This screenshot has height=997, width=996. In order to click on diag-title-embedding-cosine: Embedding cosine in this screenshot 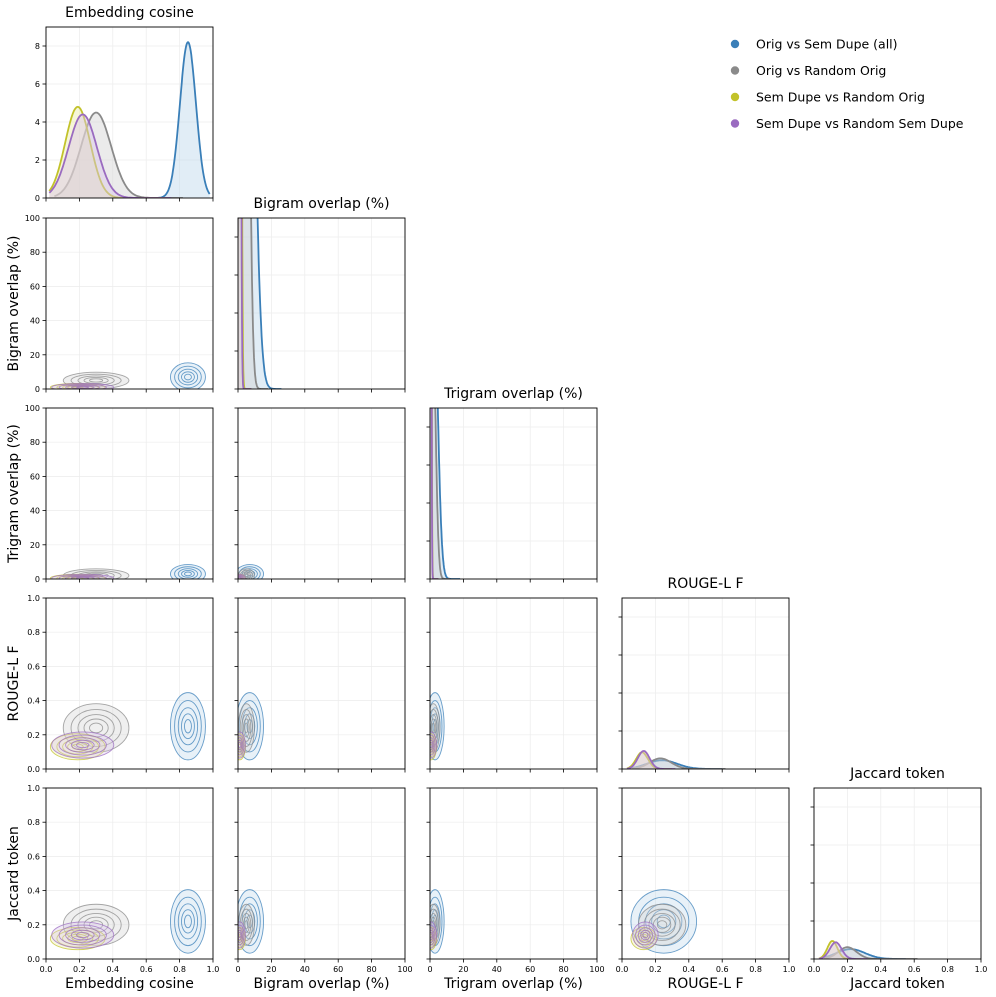, I will do `click(129, 13)`.